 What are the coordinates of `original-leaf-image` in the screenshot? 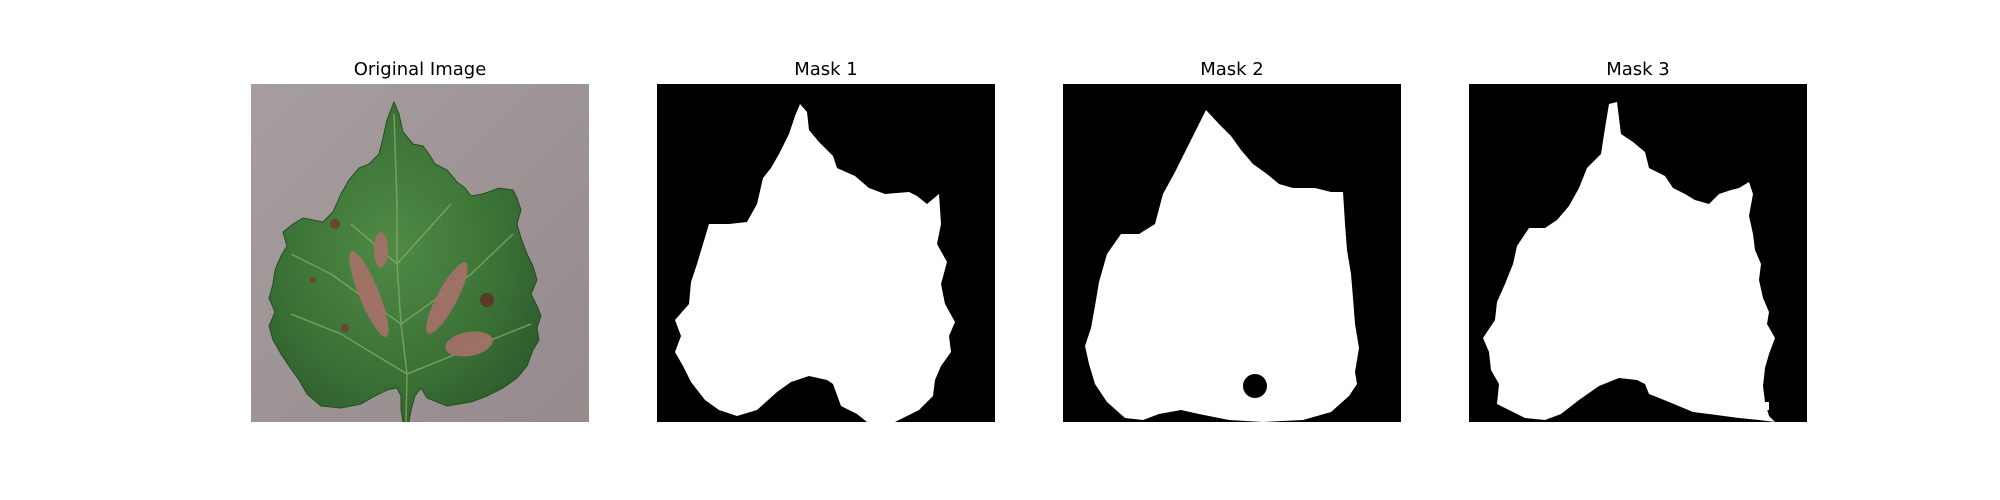 It's located at (420, 253).